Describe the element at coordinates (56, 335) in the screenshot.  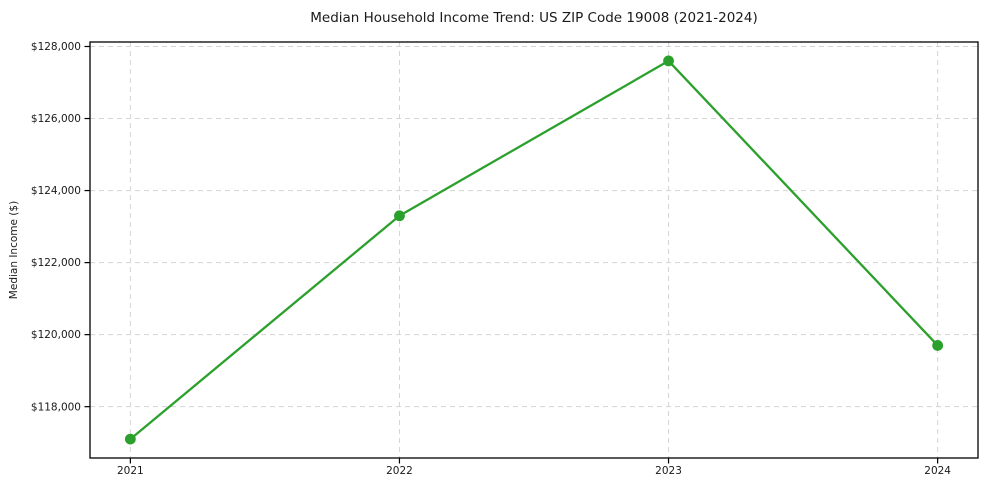
I see `y-tick-label: $120,000` at that location.